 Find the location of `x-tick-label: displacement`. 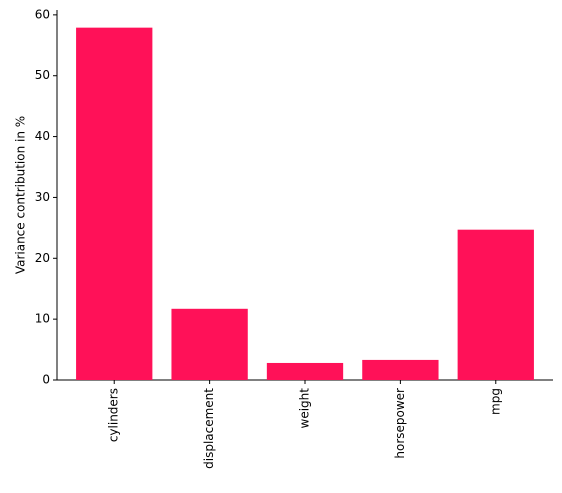

x-tick-label: displacement is located at coordinates (209, 428).